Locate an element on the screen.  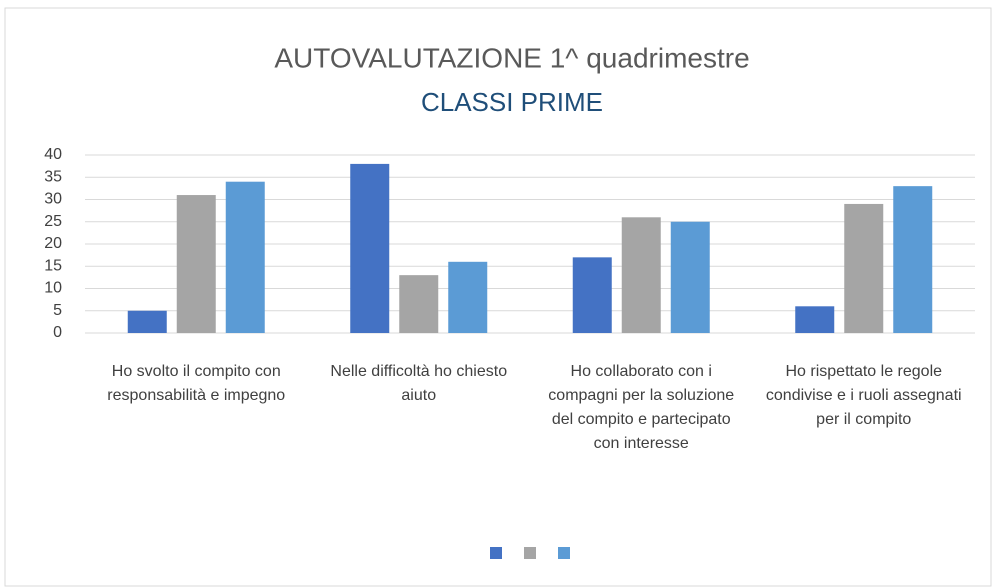
y-tick-label: 35 is located at coordinates (53, 176).